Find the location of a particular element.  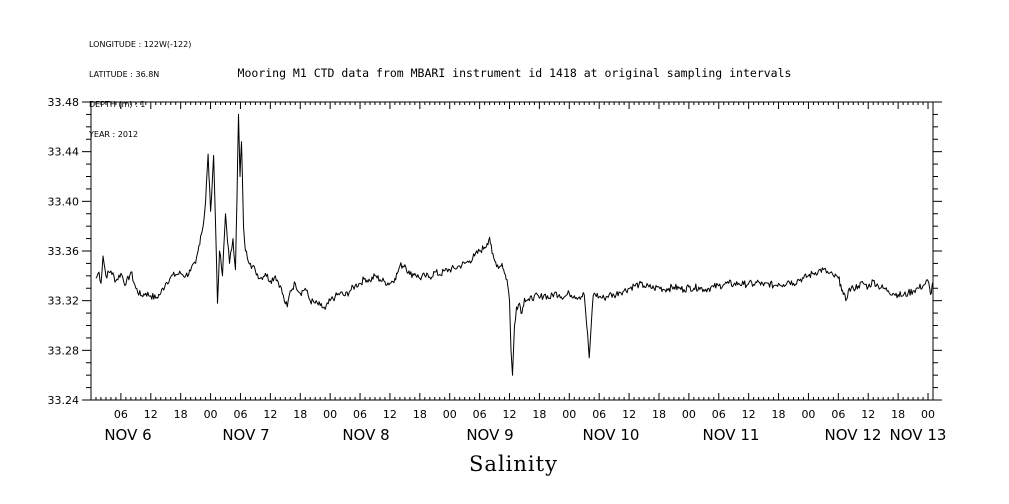

y-tick-label: 33.28 is located at coordinates (64, 350).